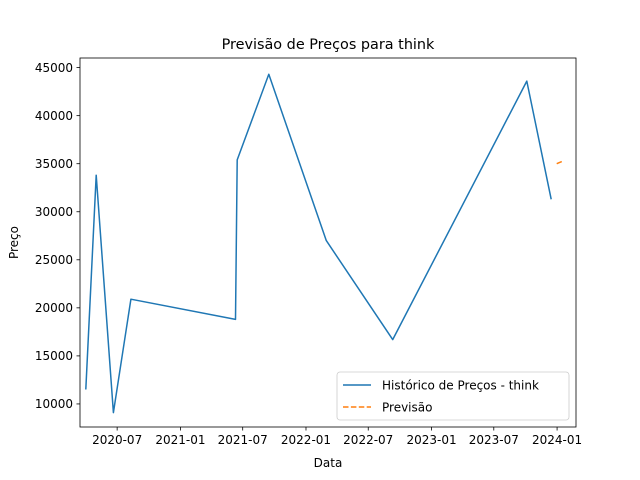 The width and height of the screenshot is (640, 480). What do you see at coordinates (54, 308) in the screenshot?
I see `y-tick-label: 20000` at bounding box center [54, 308].